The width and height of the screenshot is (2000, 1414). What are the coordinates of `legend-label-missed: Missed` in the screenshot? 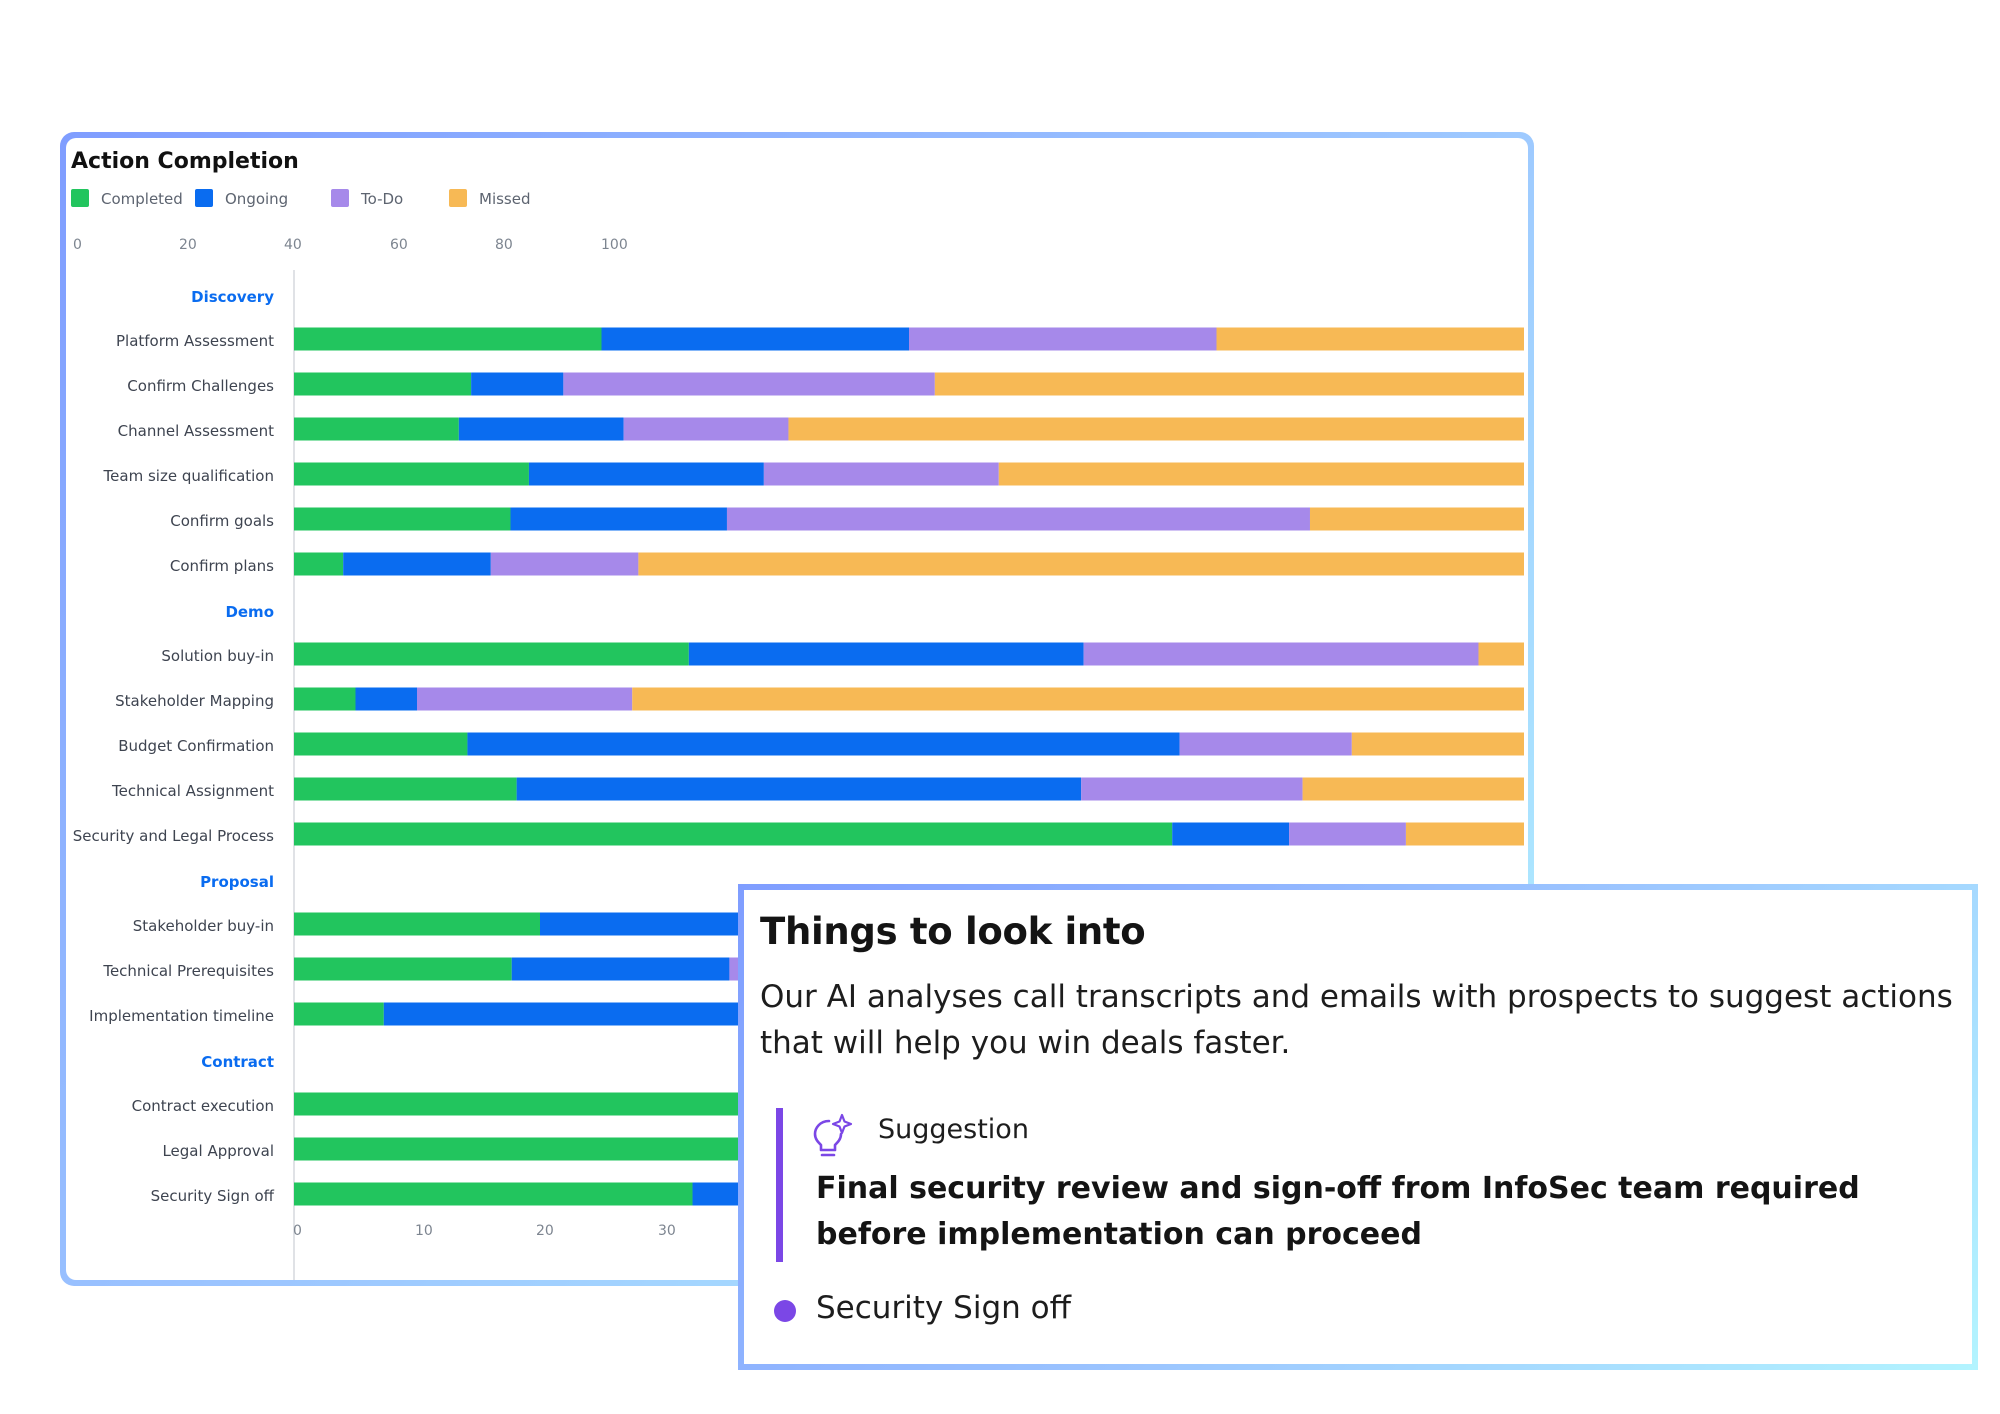 It's located at (505, 199).